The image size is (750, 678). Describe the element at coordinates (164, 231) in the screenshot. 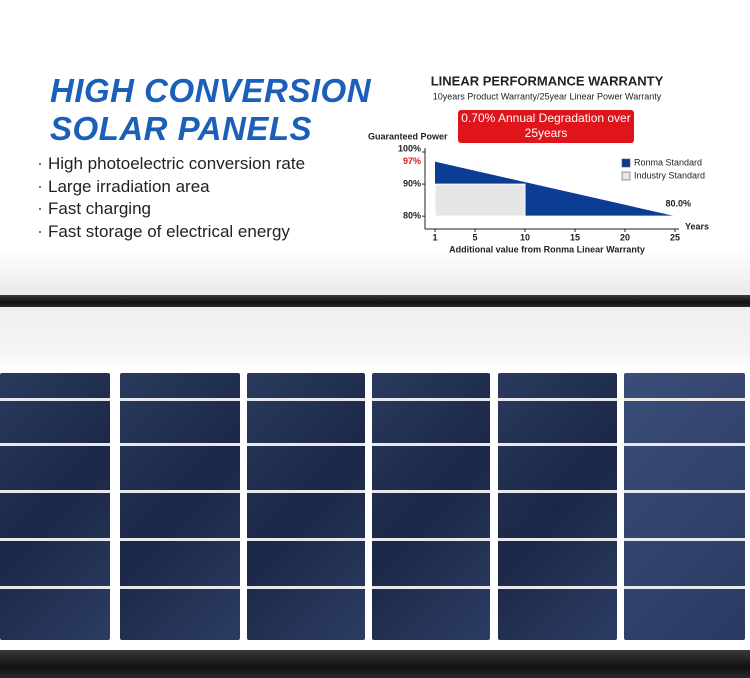

I see `bullet: Fast storage of electrical energy` at that location.